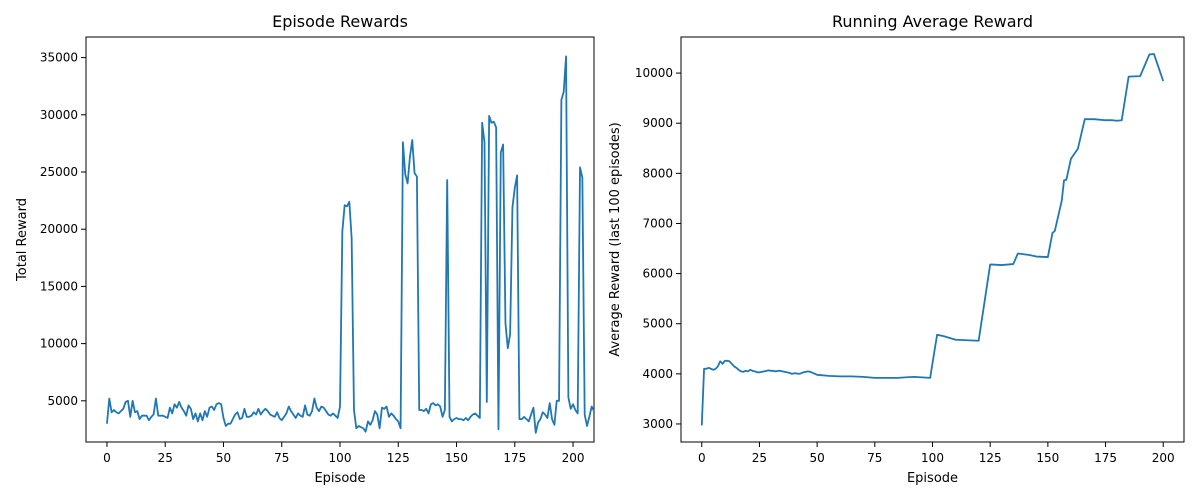 The image size is (1200, 500). Describe the element at coordinates (657, 424) in the screenshot. I see `y-tick-label: 3000` at that location.